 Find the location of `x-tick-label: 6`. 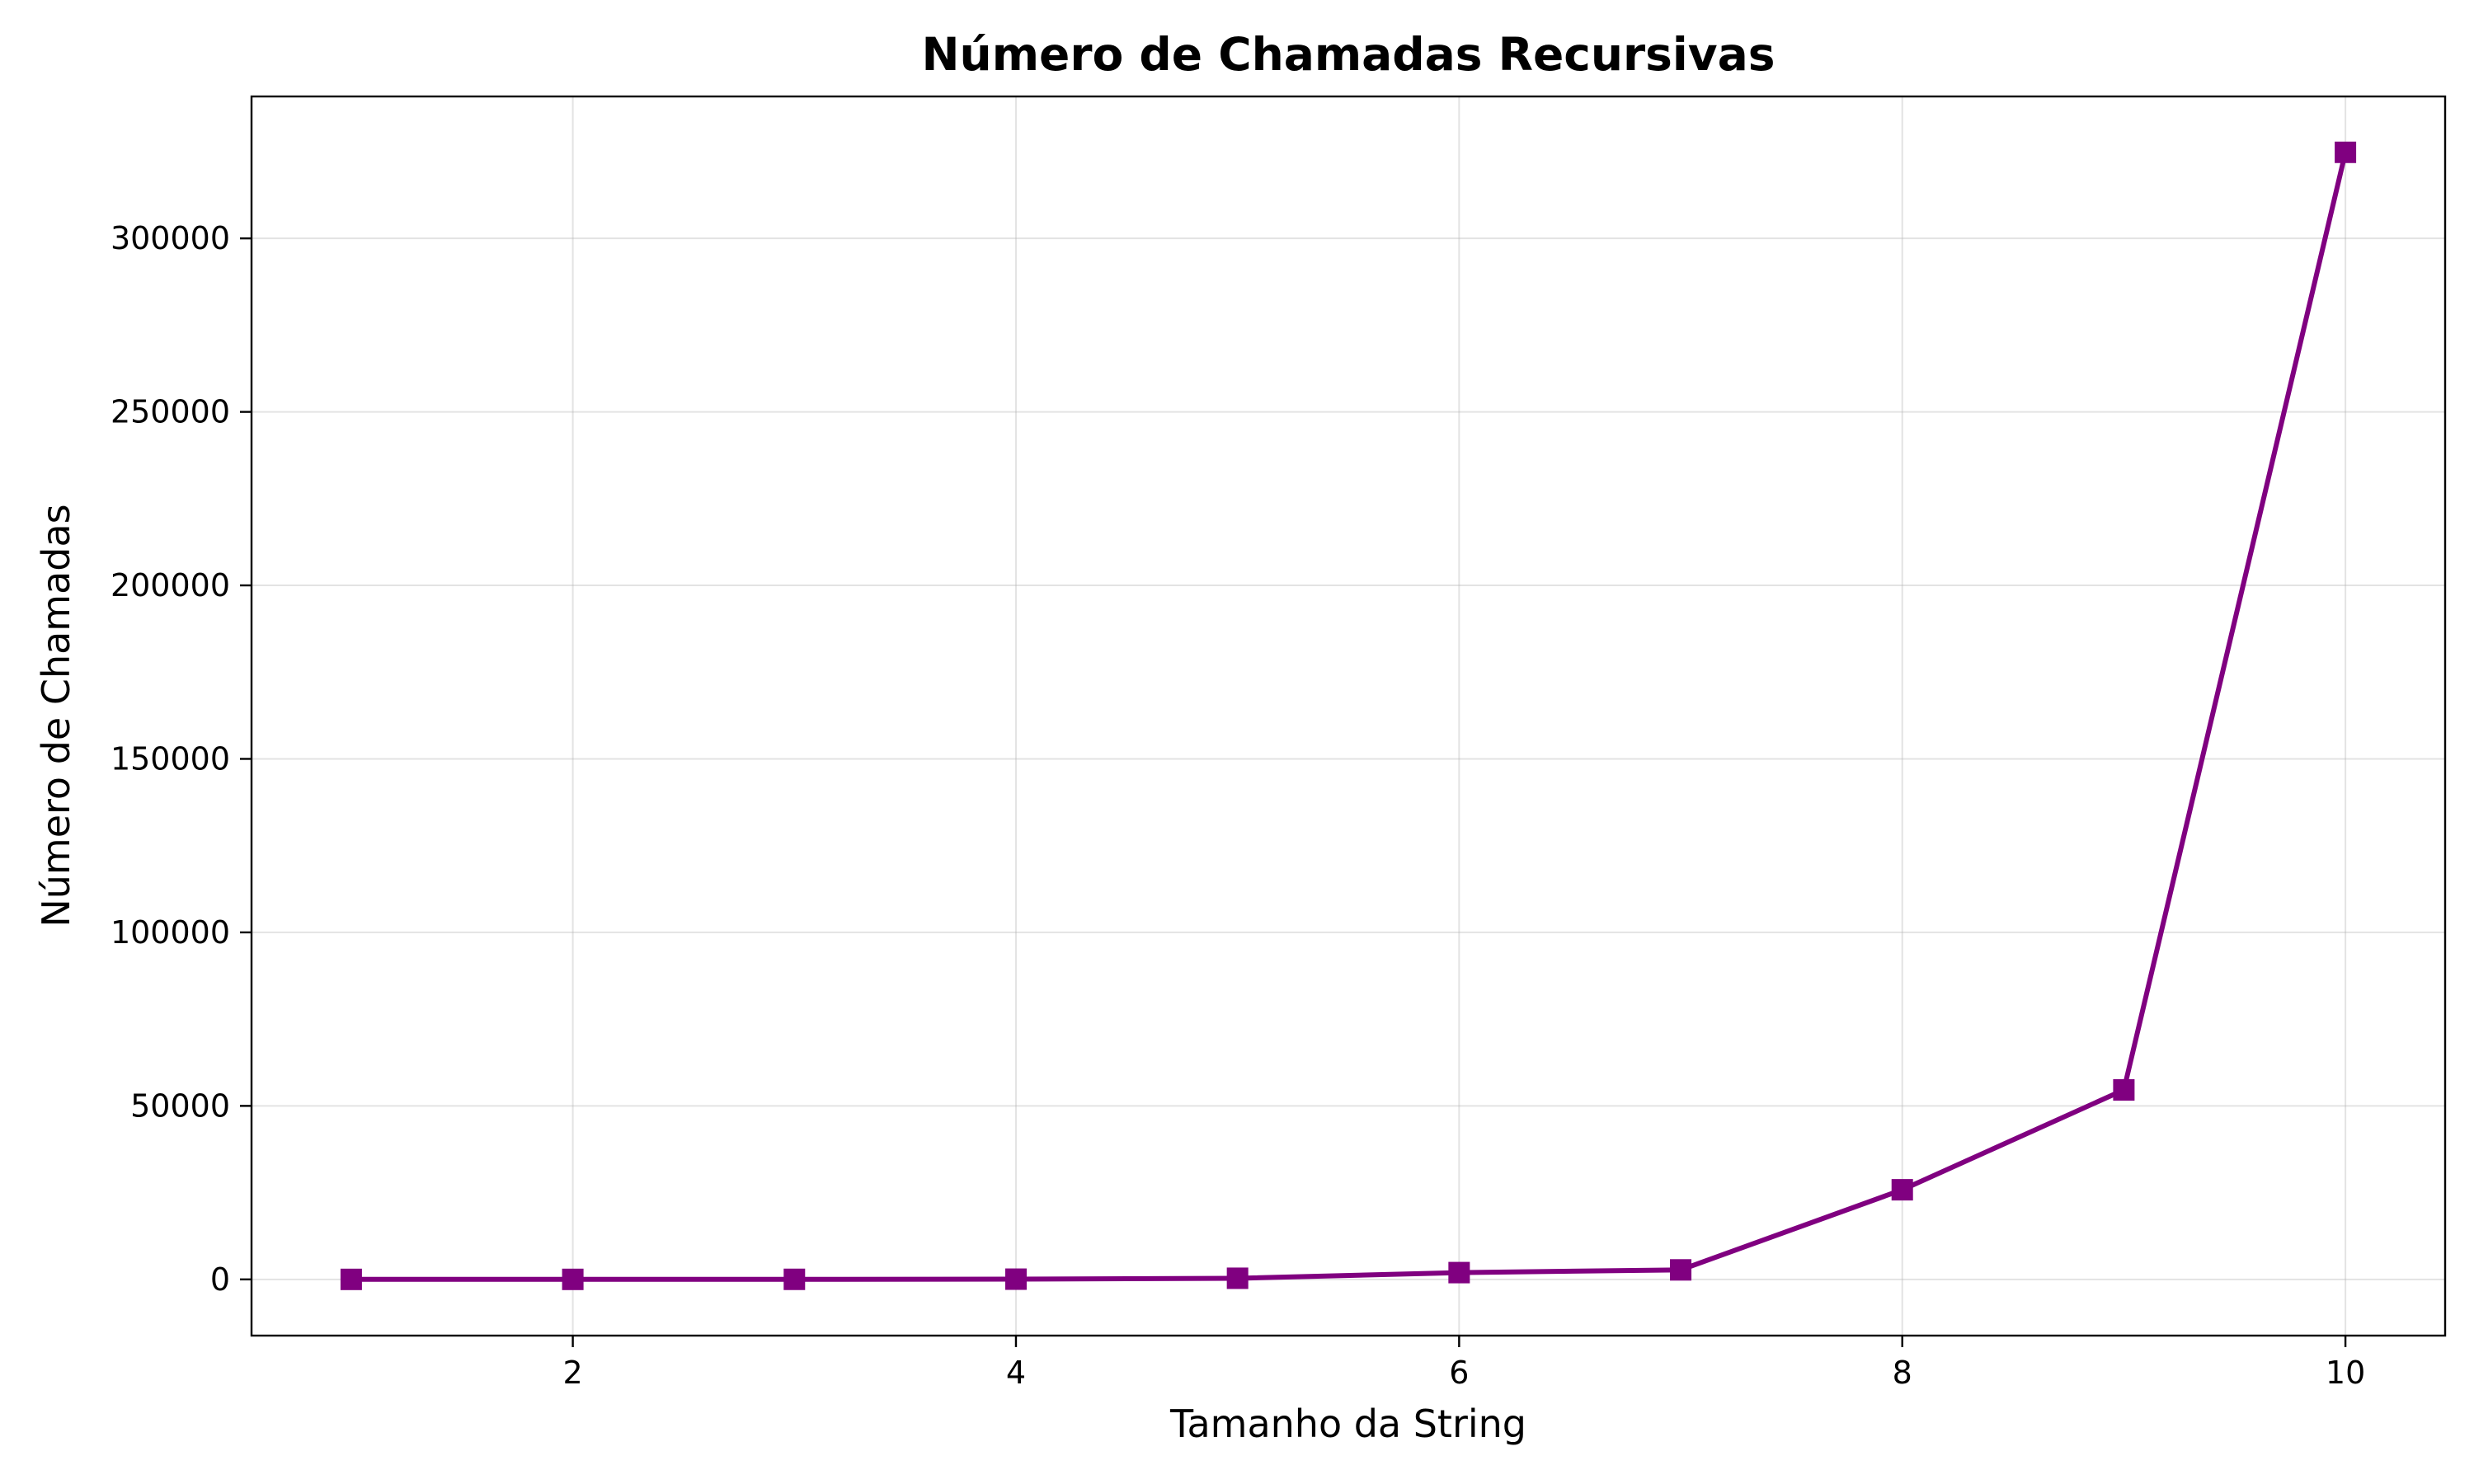

x-tick-label: 6 is located at coordinates (1459, 1373).